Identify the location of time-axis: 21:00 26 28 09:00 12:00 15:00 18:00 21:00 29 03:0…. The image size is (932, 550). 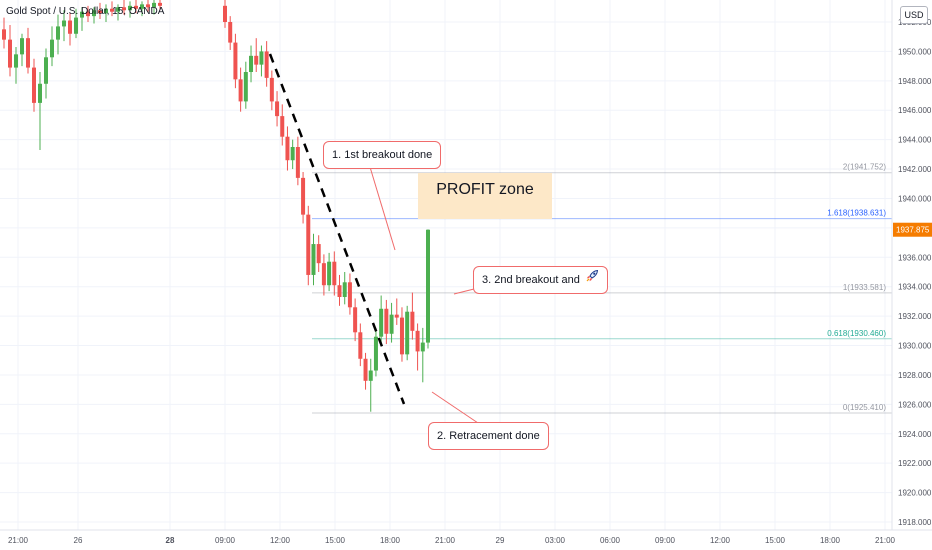
(466, 537).